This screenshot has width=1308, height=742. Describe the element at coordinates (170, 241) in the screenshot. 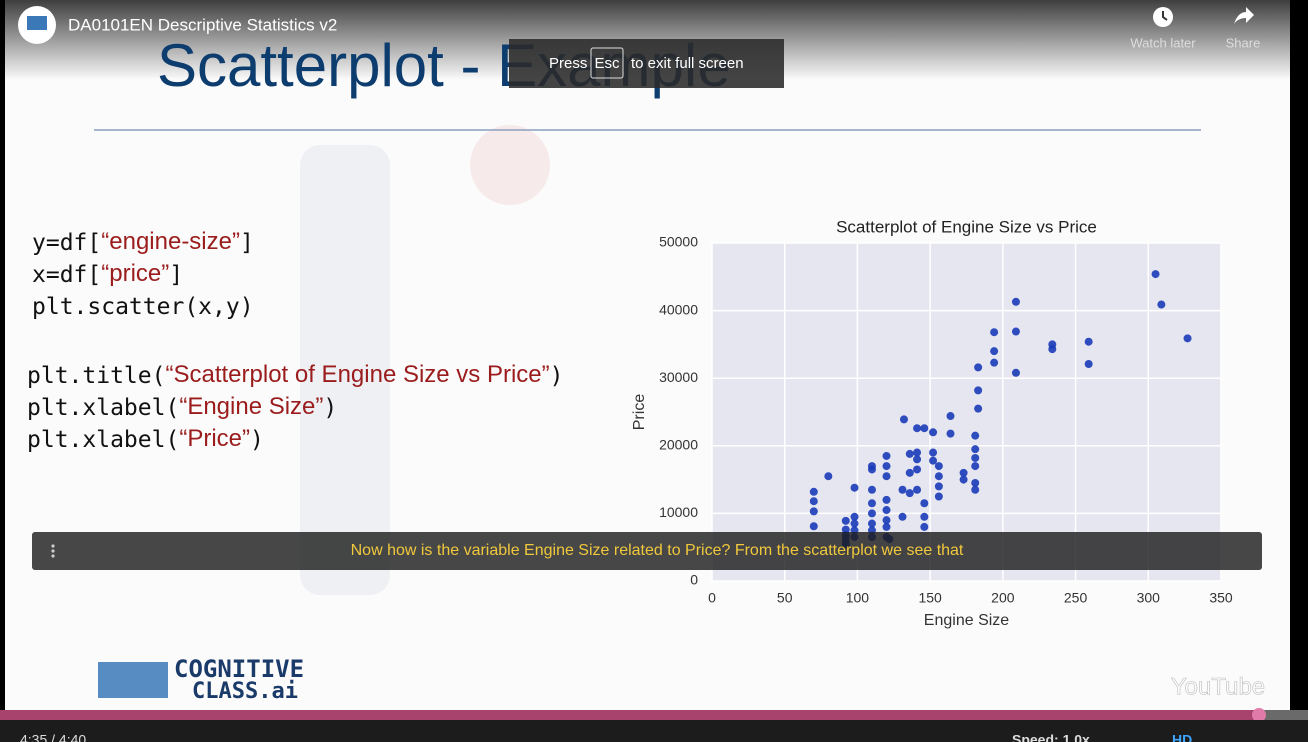

I see `code-string: “engine-size”` at that location.